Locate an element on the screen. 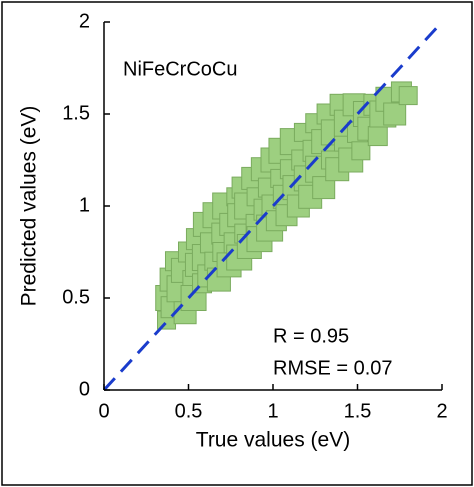  y-tick-label: 0 is located at coordinates (84, 389).